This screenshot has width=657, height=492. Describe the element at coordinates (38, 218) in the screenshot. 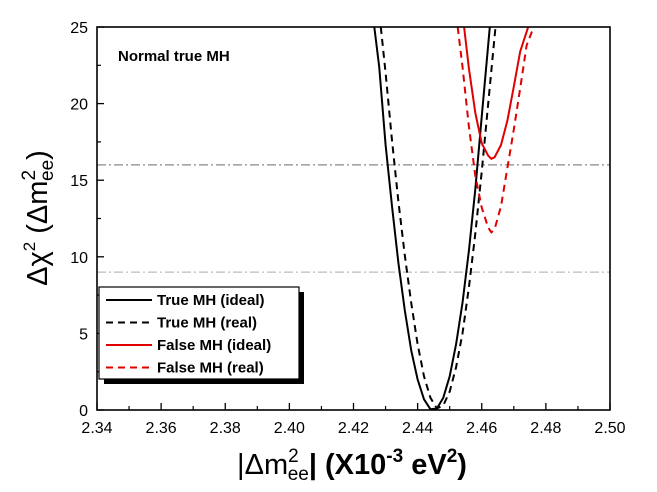

I see `y-axis-title: Δχ2 (Δm2ee)` at that location.